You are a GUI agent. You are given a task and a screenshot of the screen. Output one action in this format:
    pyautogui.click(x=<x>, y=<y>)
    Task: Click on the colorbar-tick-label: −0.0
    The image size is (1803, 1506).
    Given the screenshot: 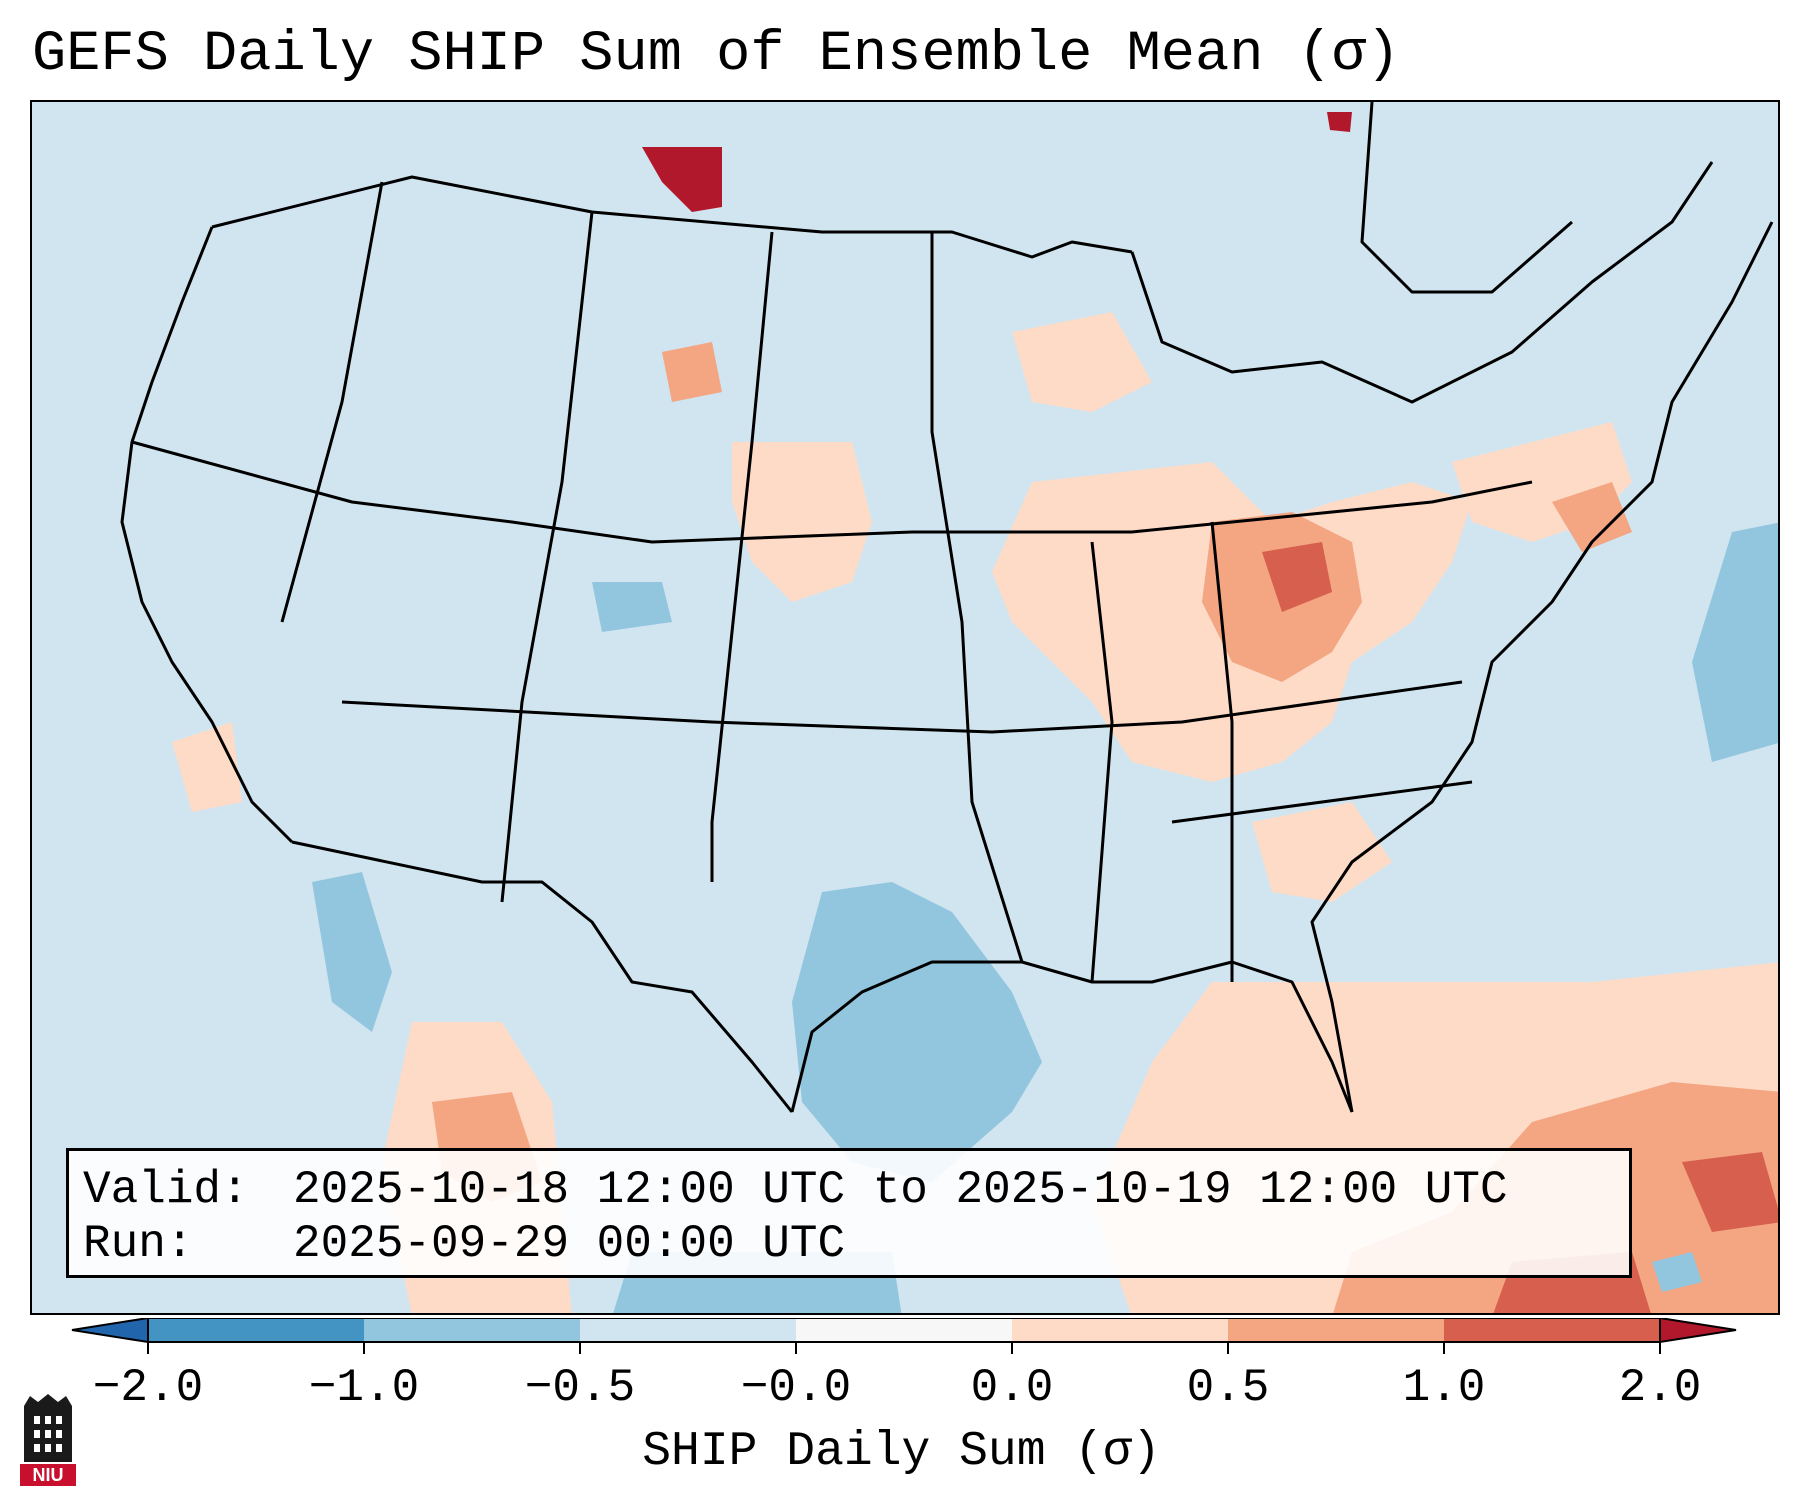 What is the action you would take?
    pyautogui.click(x=796, y=1388)
    